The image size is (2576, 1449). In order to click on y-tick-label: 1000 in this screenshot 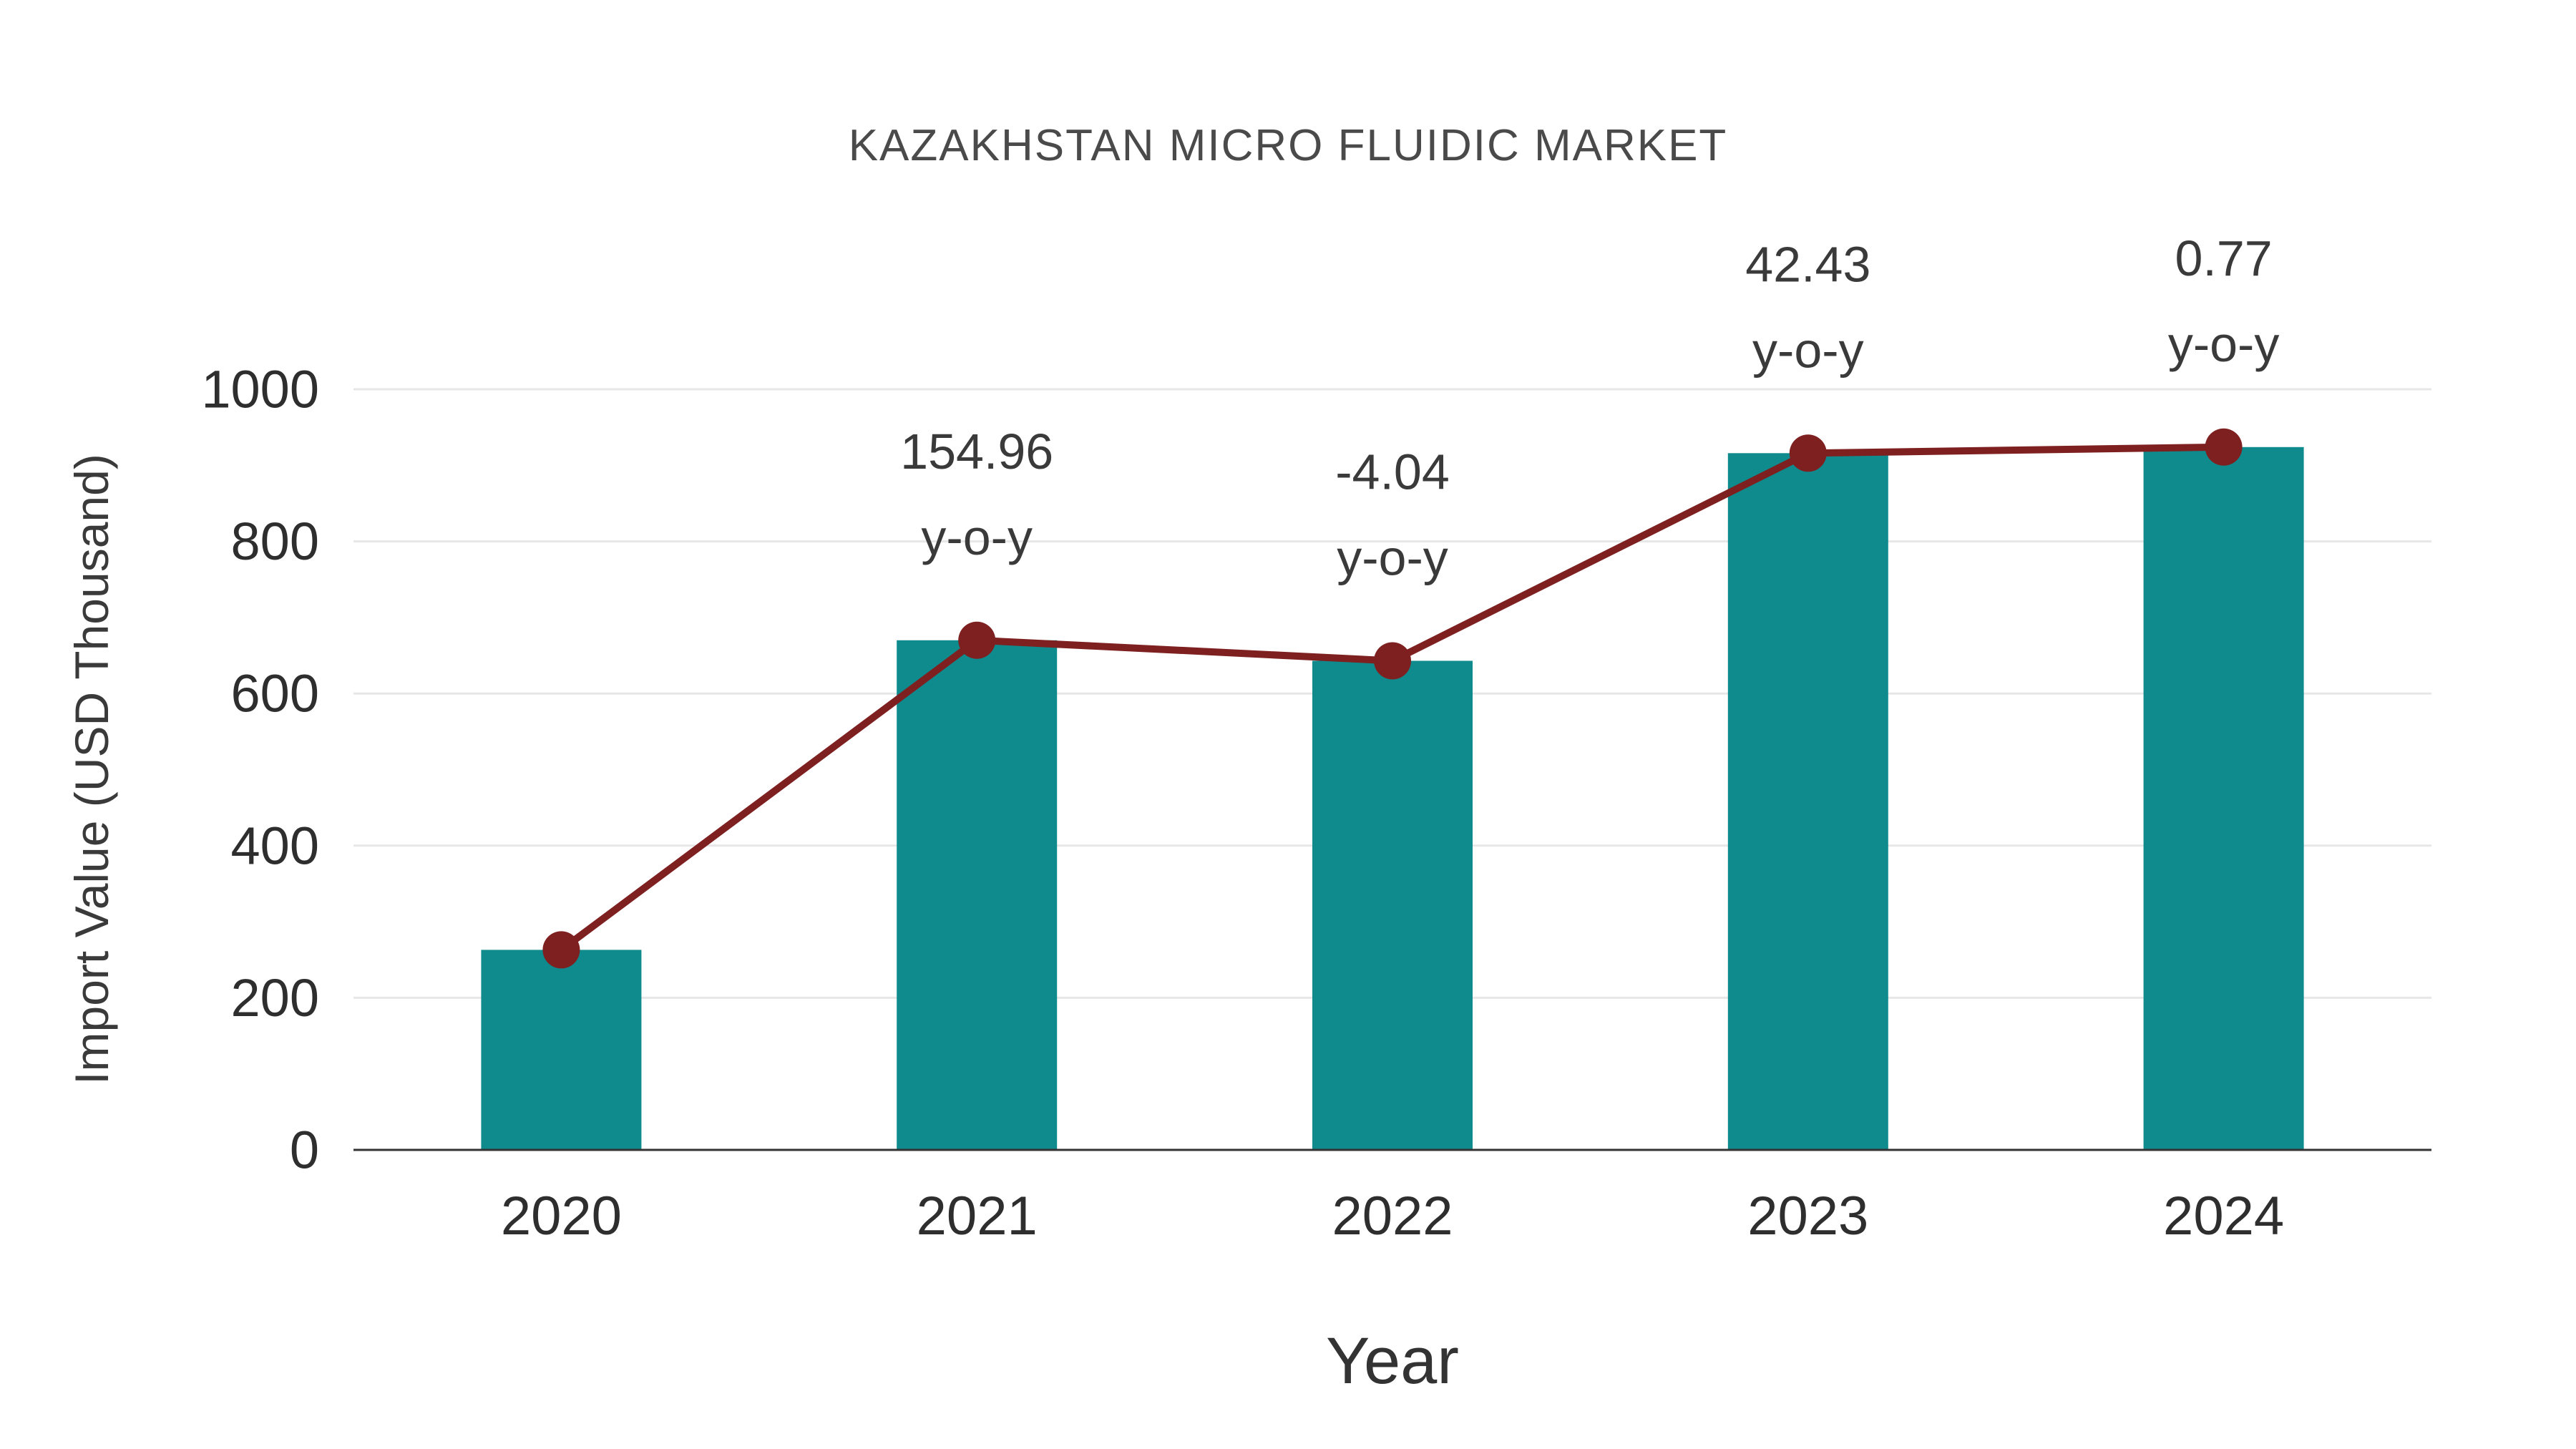, I will do `click(260, 390)`.